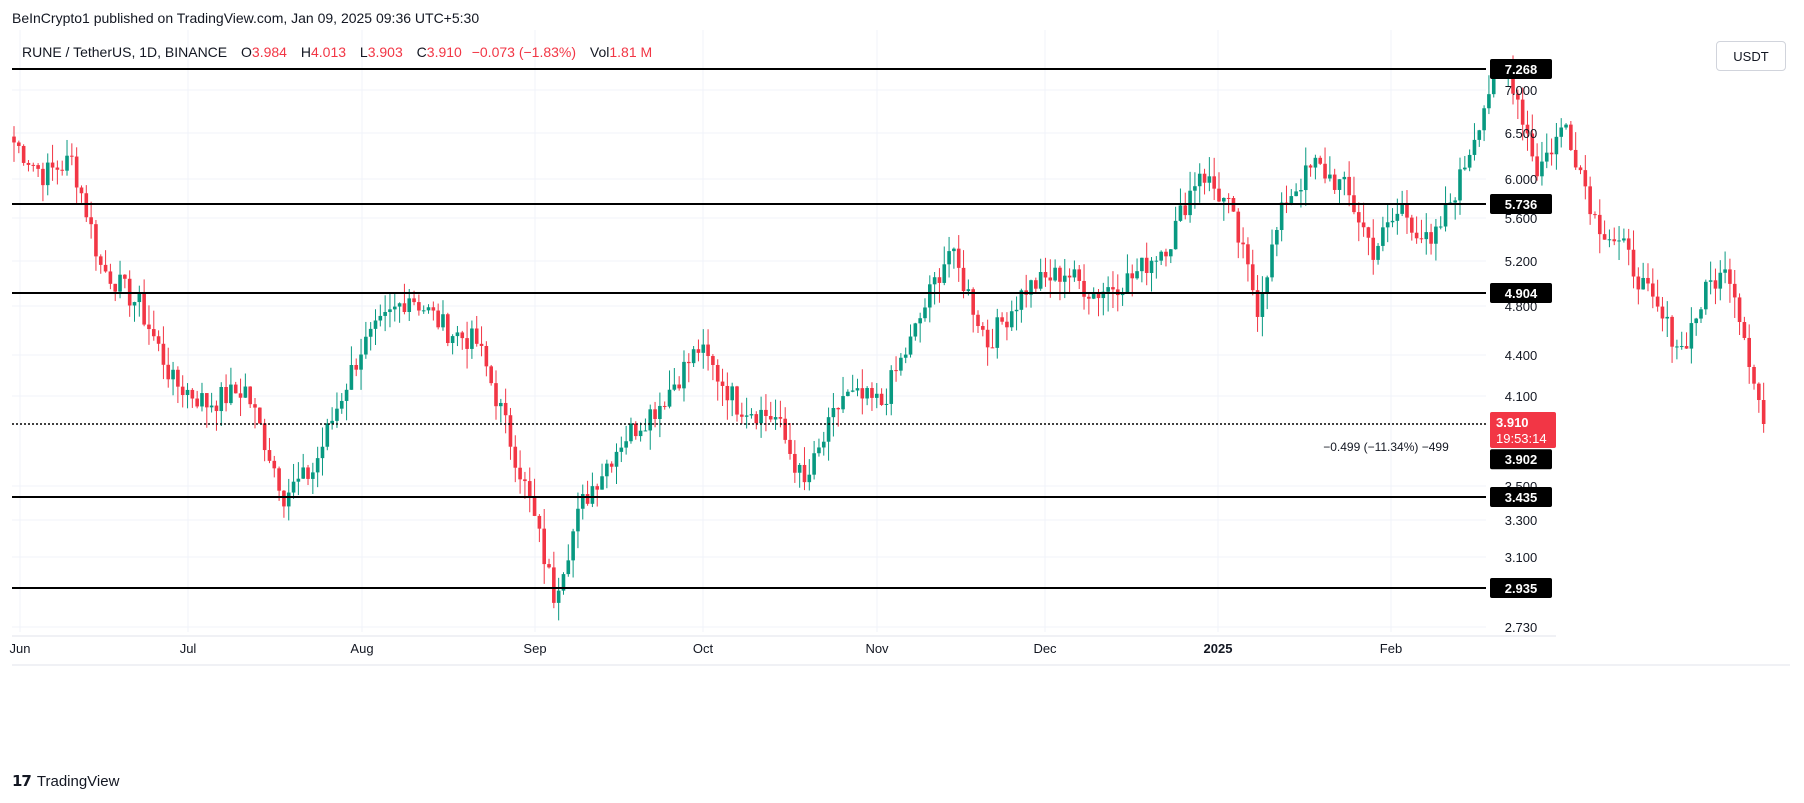 The width and height of the screenshot is (1804, 803). Describe the element at coordinates (1521, 557) in the screenshot. I see `y-tick-label: 3.100` at that location.